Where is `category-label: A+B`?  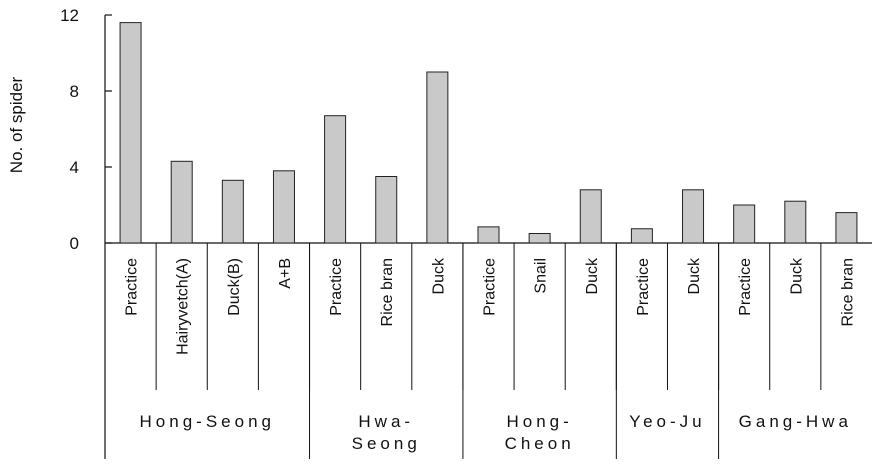 category-label: A+B is located at coordinates (285, 273).